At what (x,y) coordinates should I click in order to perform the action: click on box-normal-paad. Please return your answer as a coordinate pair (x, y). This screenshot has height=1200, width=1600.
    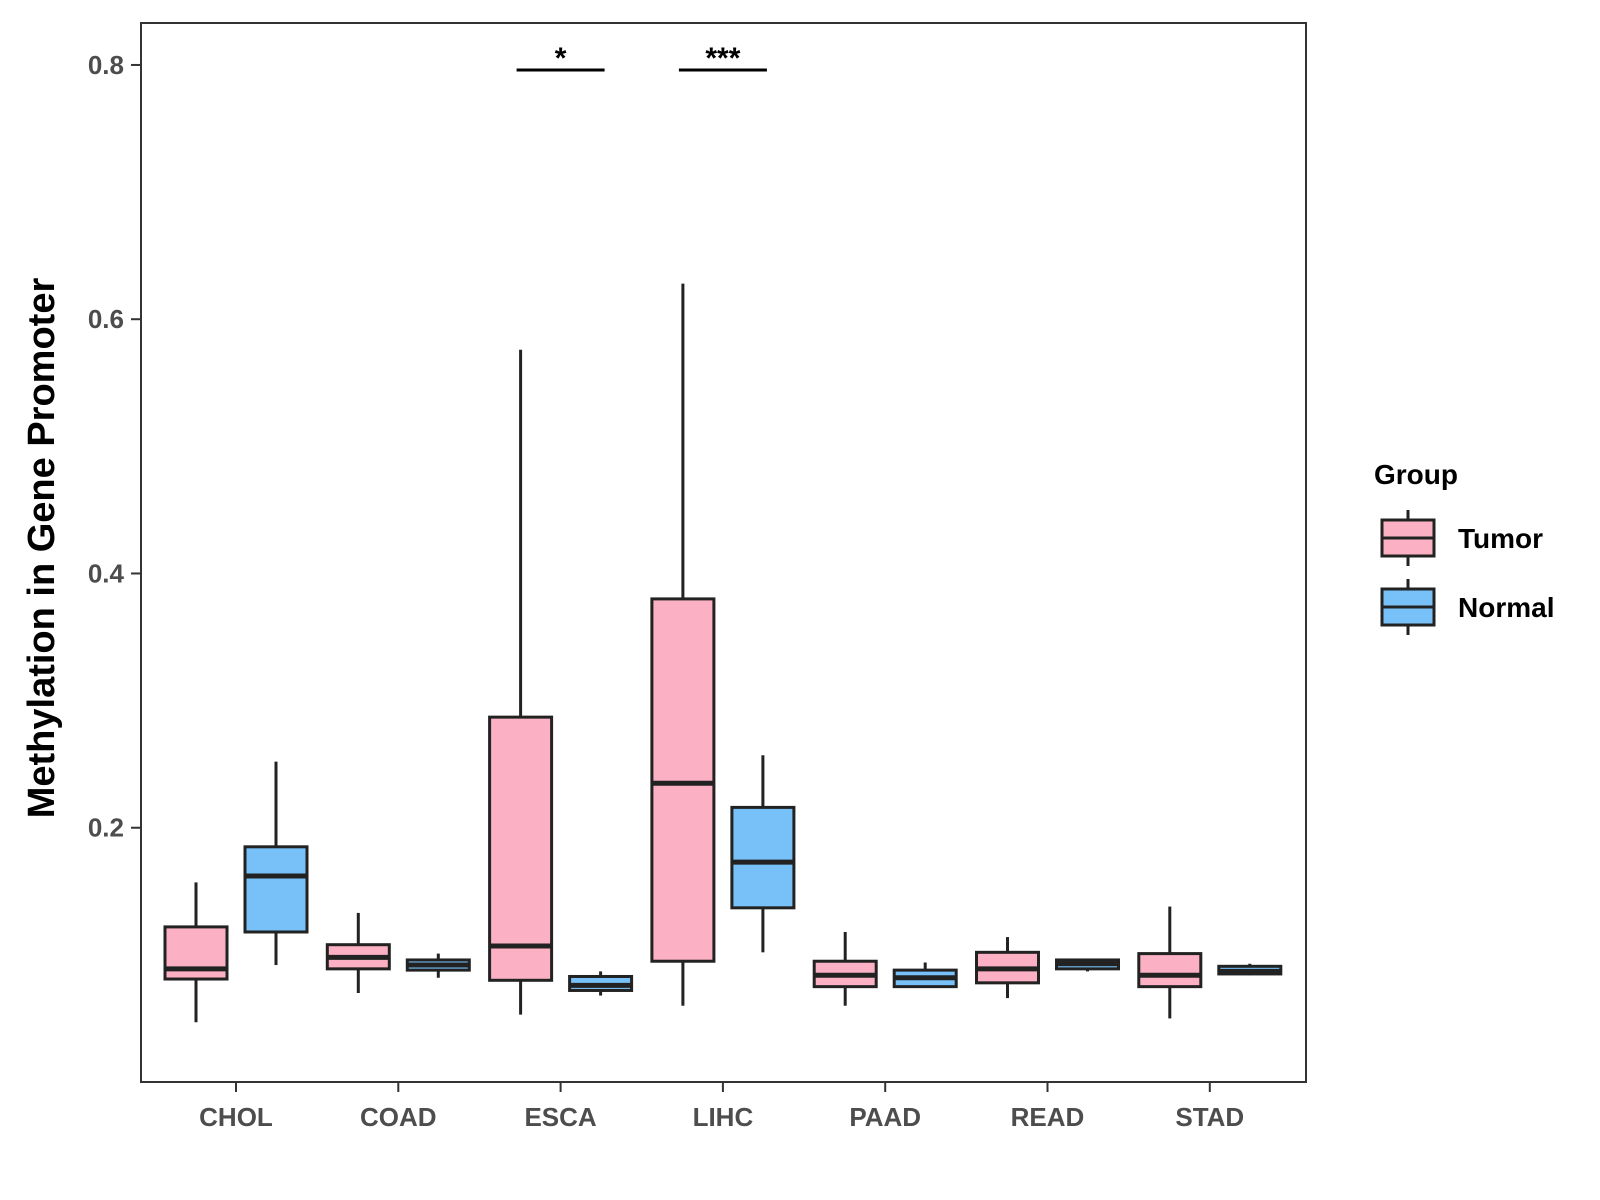
    Looking at the image, I should click on (925, 975).